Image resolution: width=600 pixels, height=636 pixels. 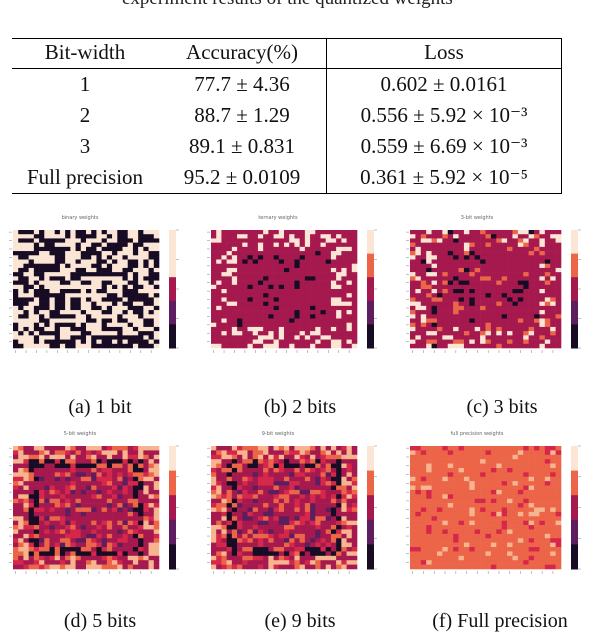 What do you see at coordinates (477, 434) in the screenshot?
I see `plot-title: full precision weights` at bounding box center [477, 434].